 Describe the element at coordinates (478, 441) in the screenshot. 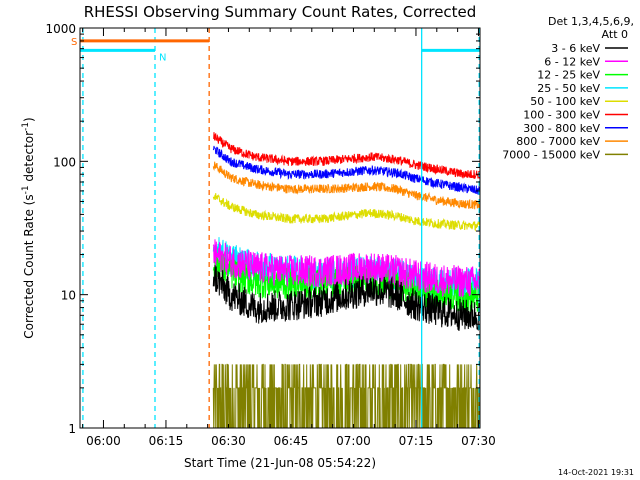

I see `x-tick-label: 07:30` at that location.